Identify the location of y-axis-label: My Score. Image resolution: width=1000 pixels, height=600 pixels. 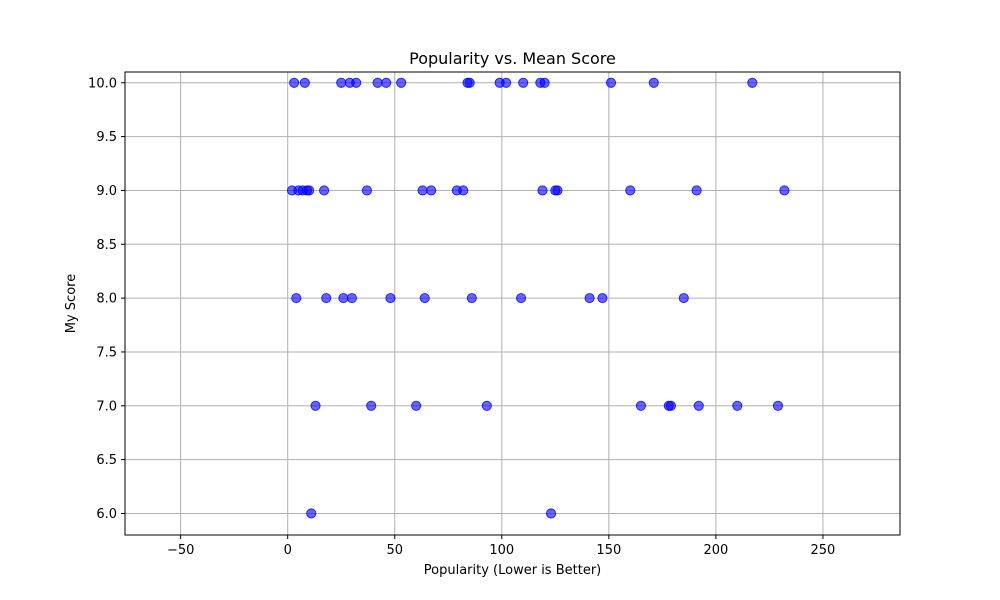
(71, 303).